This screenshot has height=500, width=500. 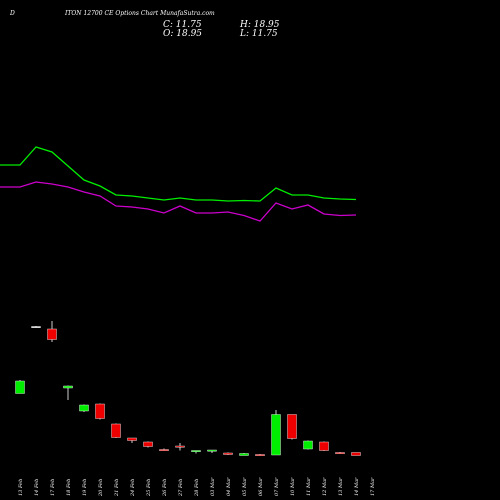 I want to click on x-tick-label: 13 Feb, so click(x=21, y=487).